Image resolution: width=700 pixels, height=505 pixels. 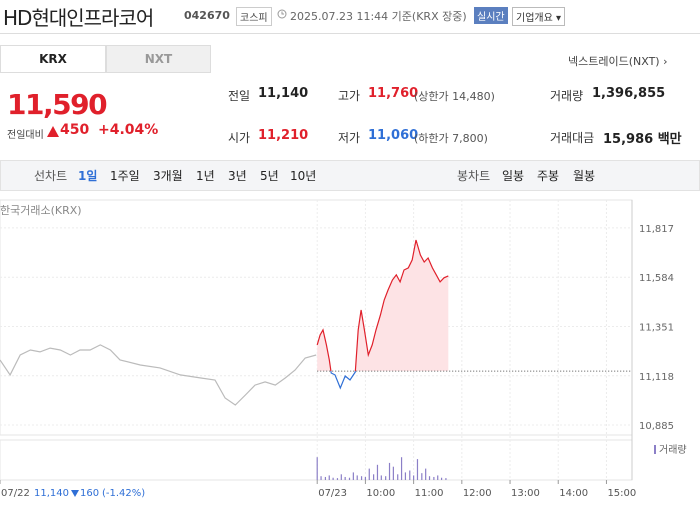 I want to click on period-option: 3년, so click(x=237, y=176).